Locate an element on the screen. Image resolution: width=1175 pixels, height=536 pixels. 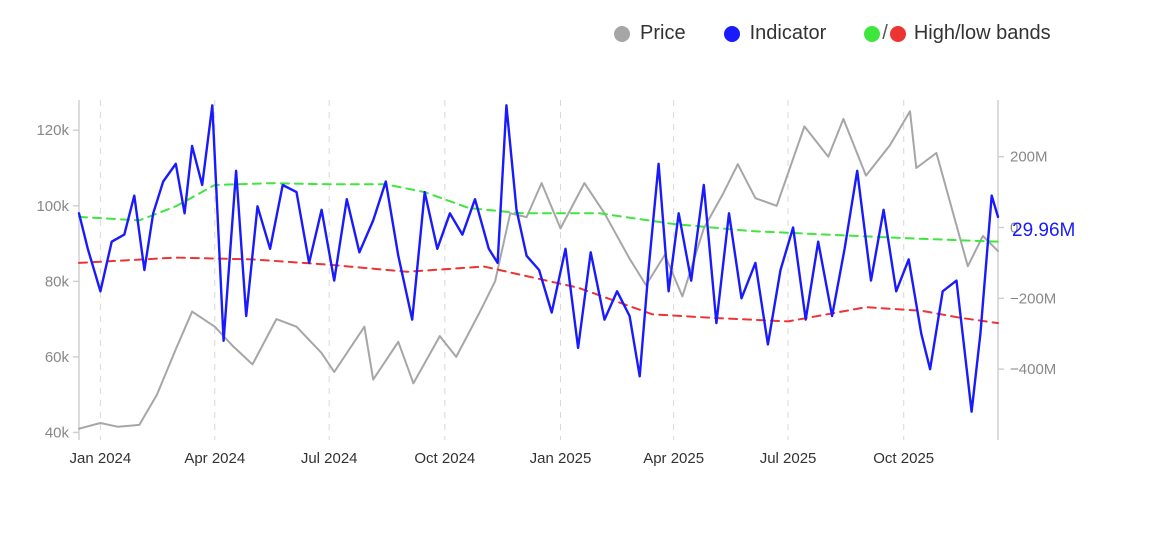
series-line-low-band is located at coordinates (538, 290).